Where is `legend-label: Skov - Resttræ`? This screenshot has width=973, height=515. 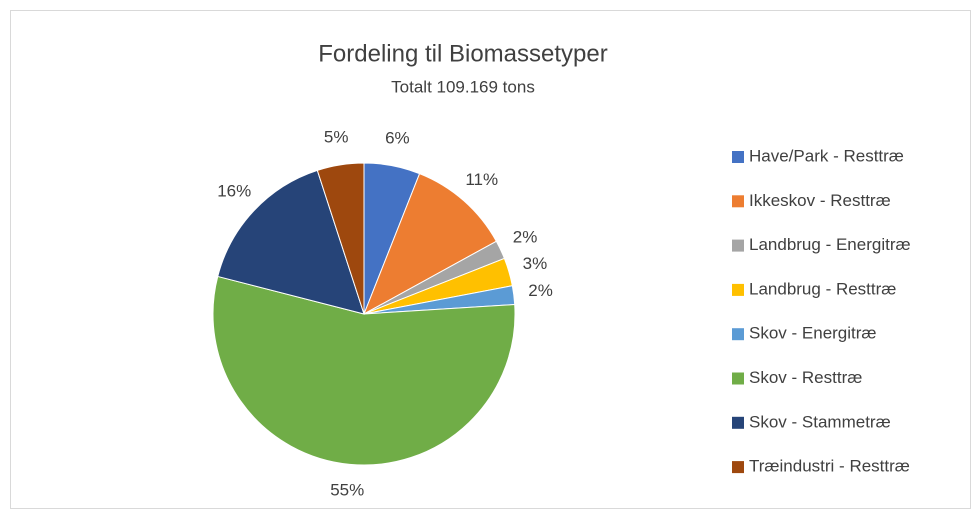
legend-label: Skov - Resttræ is located at coordinates (805, 377).